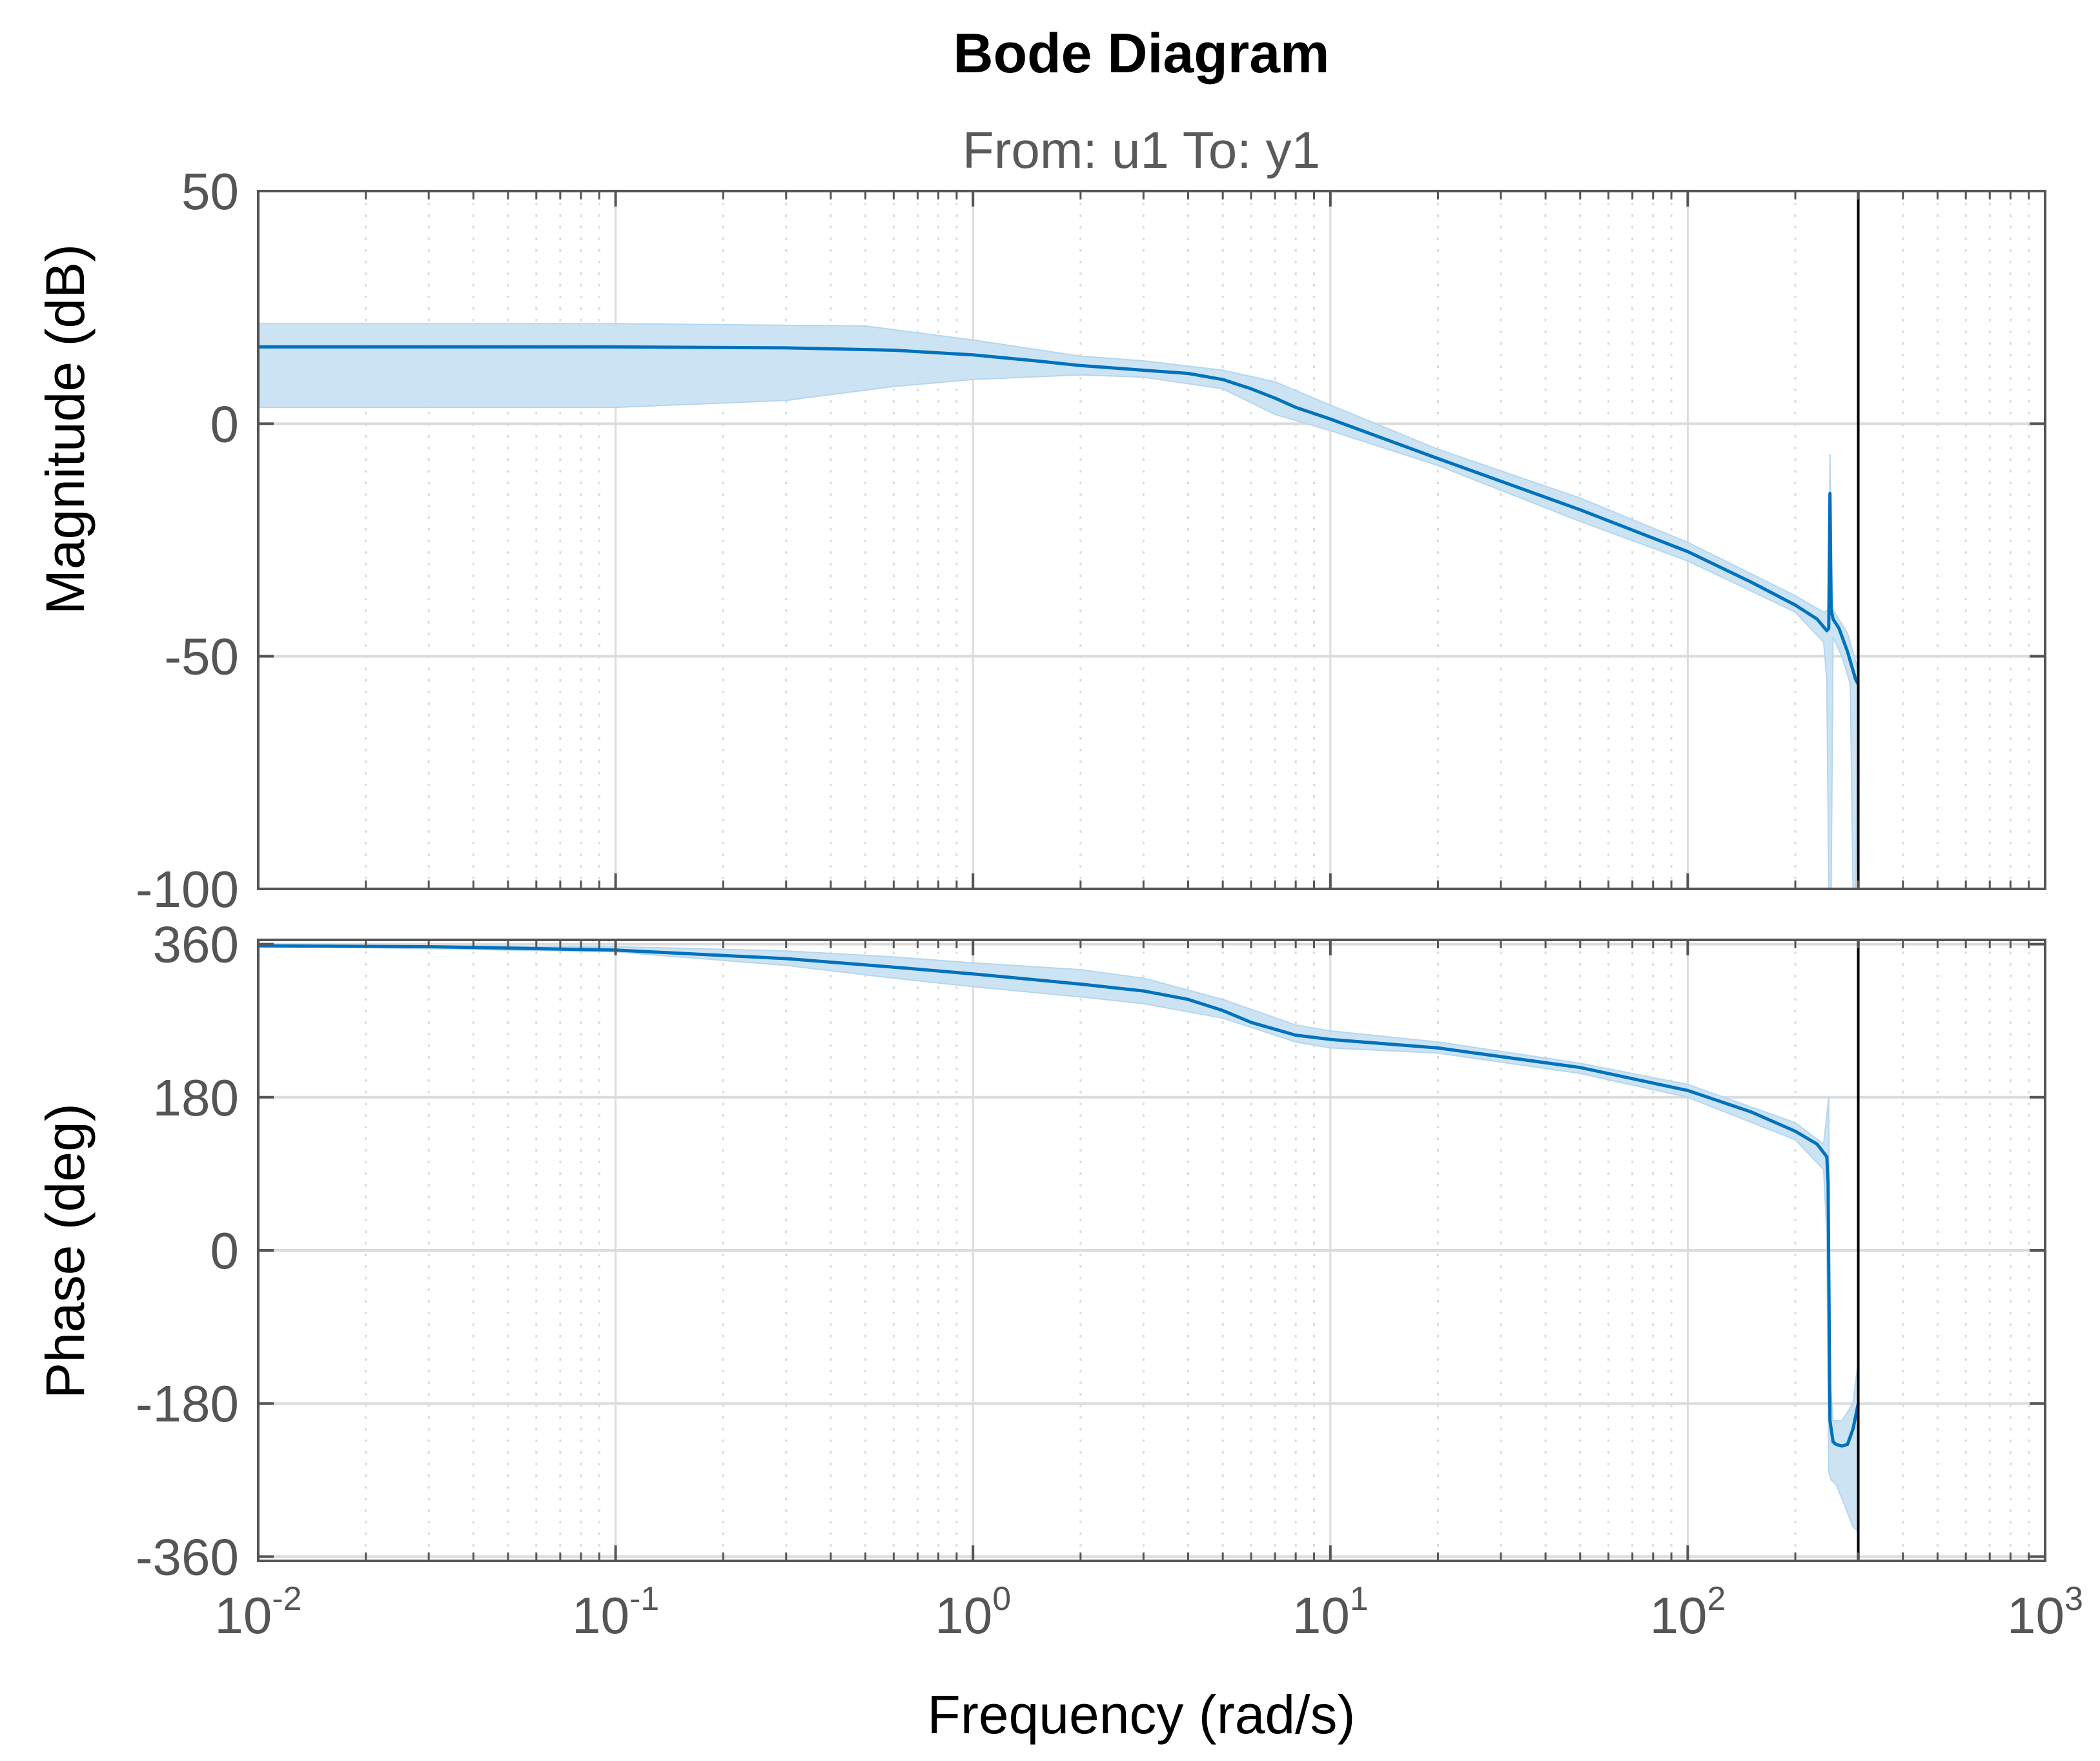  I want to click on phase-y-tick-label: -180, so click(187, 1404).